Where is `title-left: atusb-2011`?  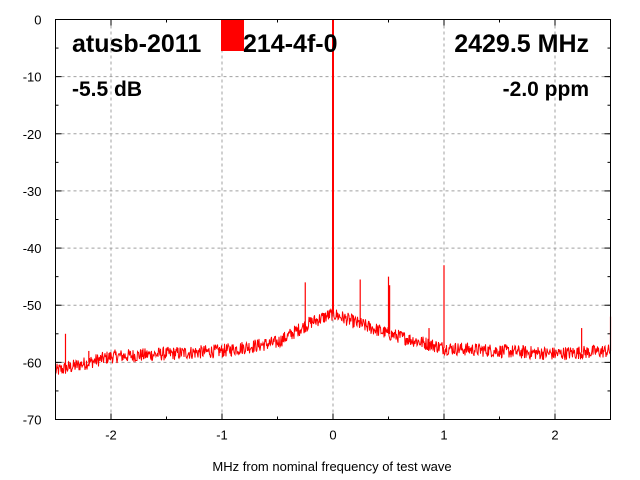
title-left: atusb-2011 is located at coordinates (136, 44).